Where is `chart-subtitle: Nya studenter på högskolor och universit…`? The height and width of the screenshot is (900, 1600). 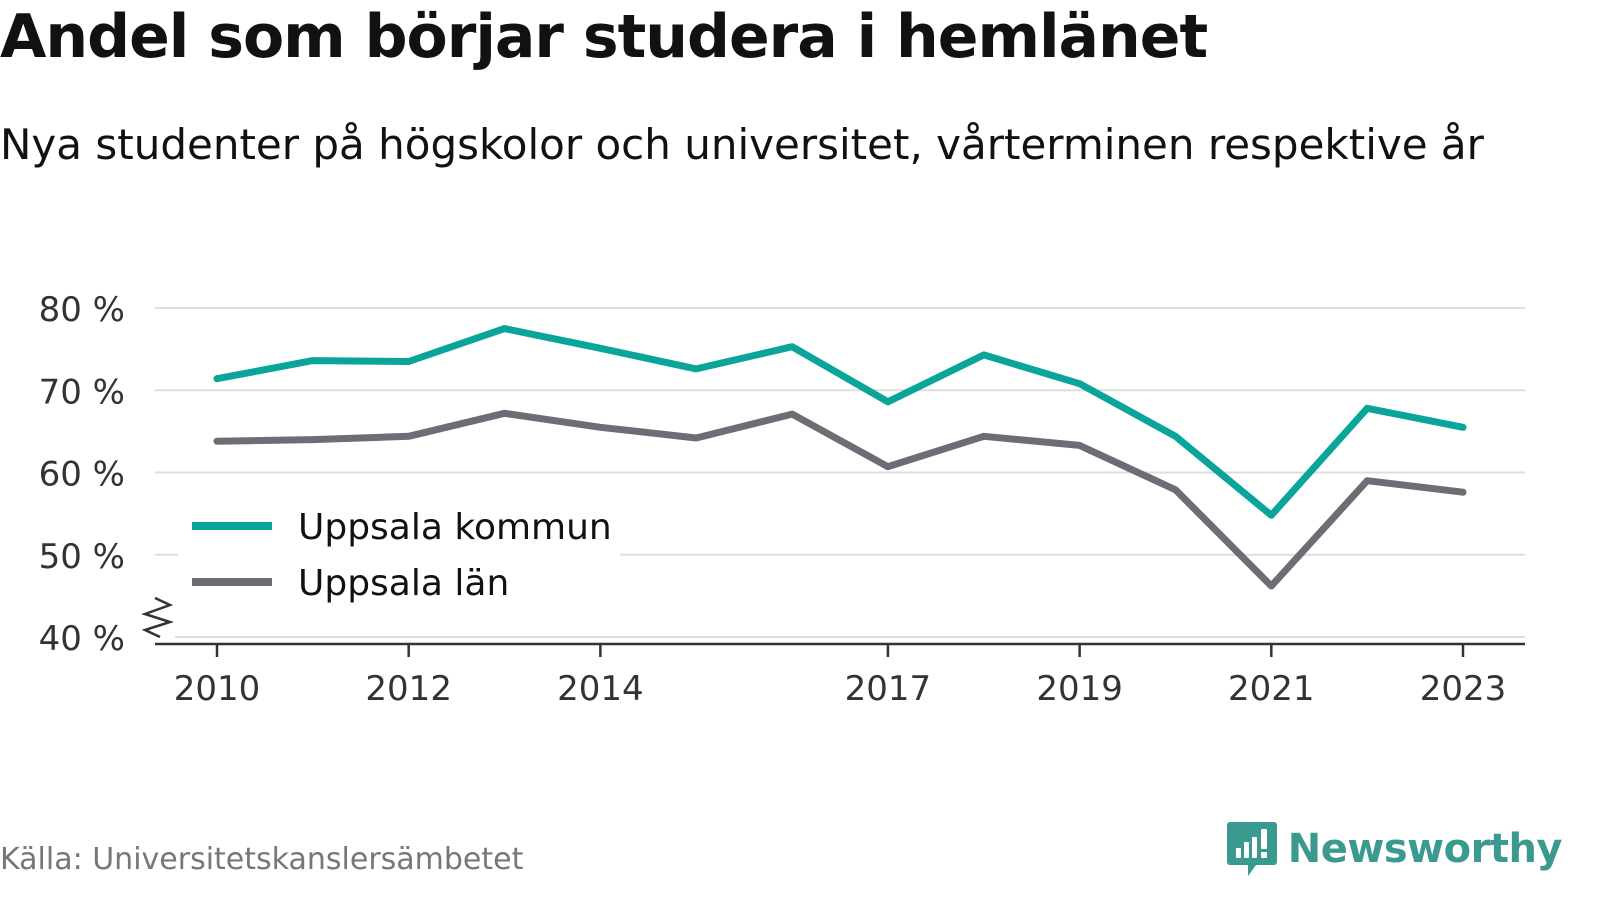
chart-subtitle: Nya studenter på högskolor och universit… is located at coordinates (742, 144).